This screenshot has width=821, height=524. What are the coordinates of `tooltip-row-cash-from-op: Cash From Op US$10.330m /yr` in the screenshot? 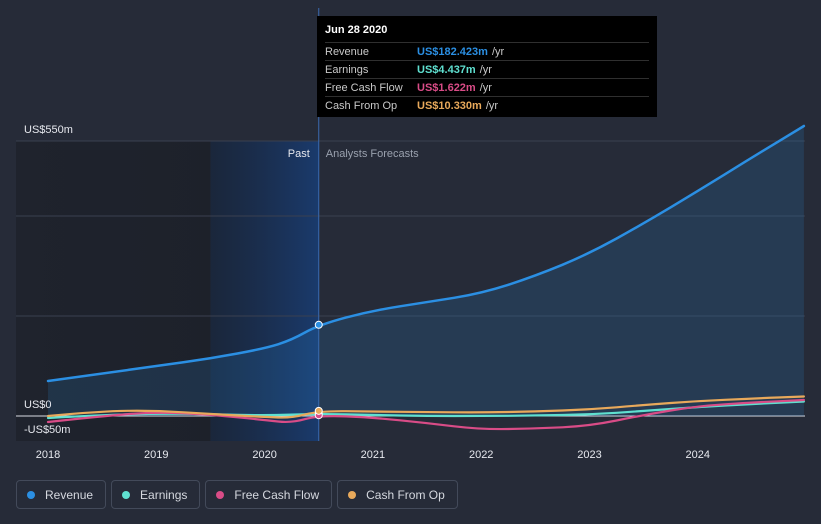 It's located at (487, 105).